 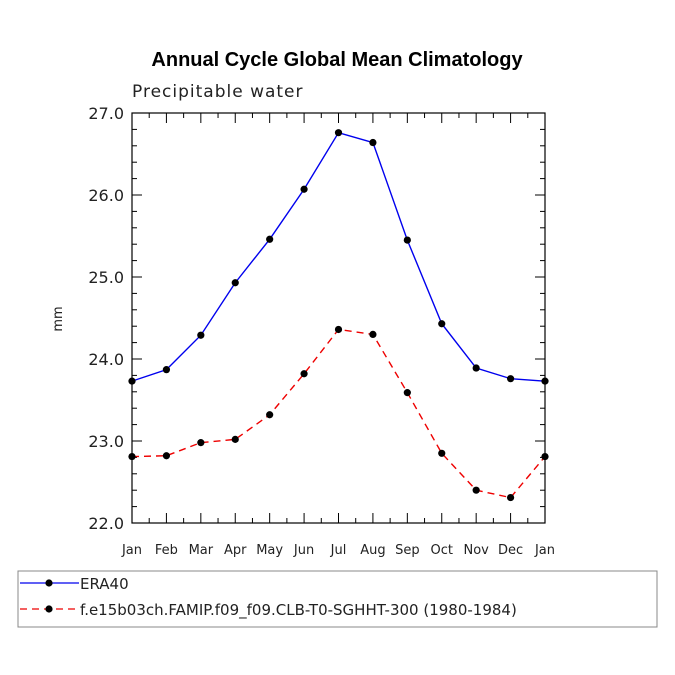 I want to click on chart-title: Annual Cycle Global Mean Climatology, so click(x=337, y=60).